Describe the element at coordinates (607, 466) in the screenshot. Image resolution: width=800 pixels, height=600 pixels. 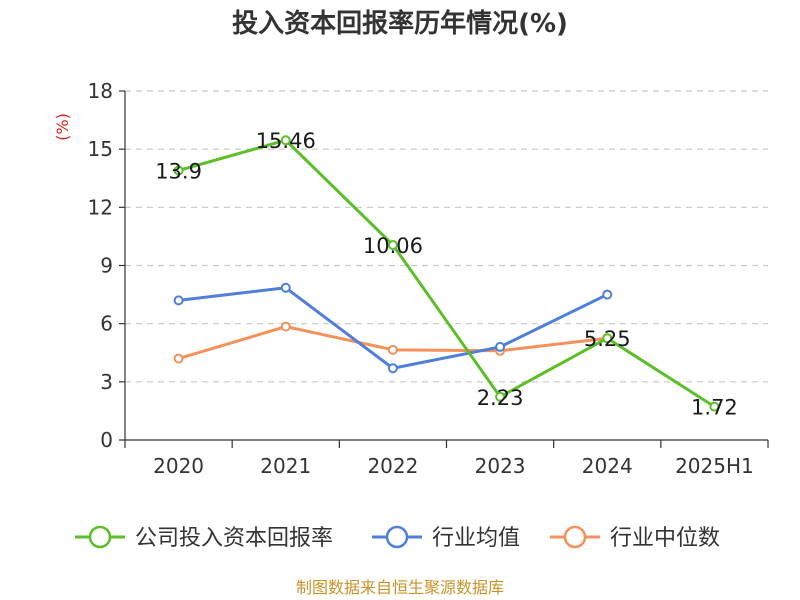
I see `x-tick-label: 2024` at that location.